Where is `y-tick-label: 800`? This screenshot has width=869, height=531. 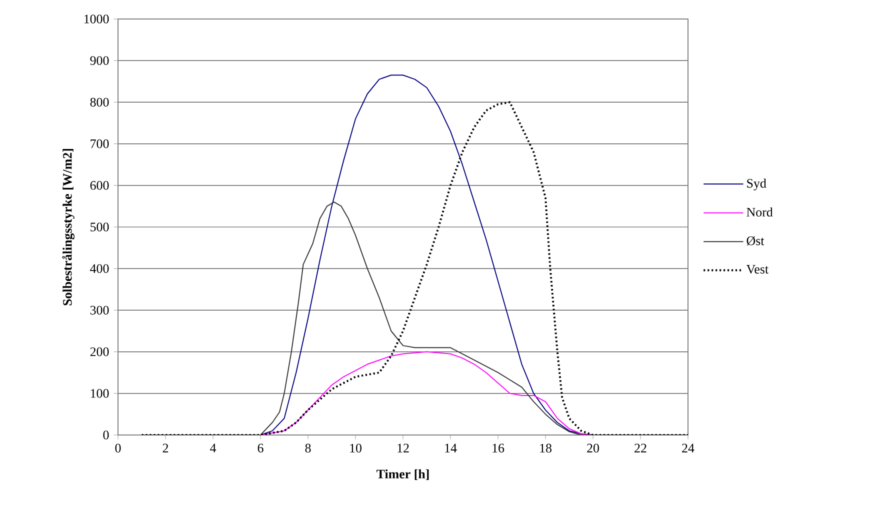 y-tick-label: 800 is located at coordinates (99, 102).